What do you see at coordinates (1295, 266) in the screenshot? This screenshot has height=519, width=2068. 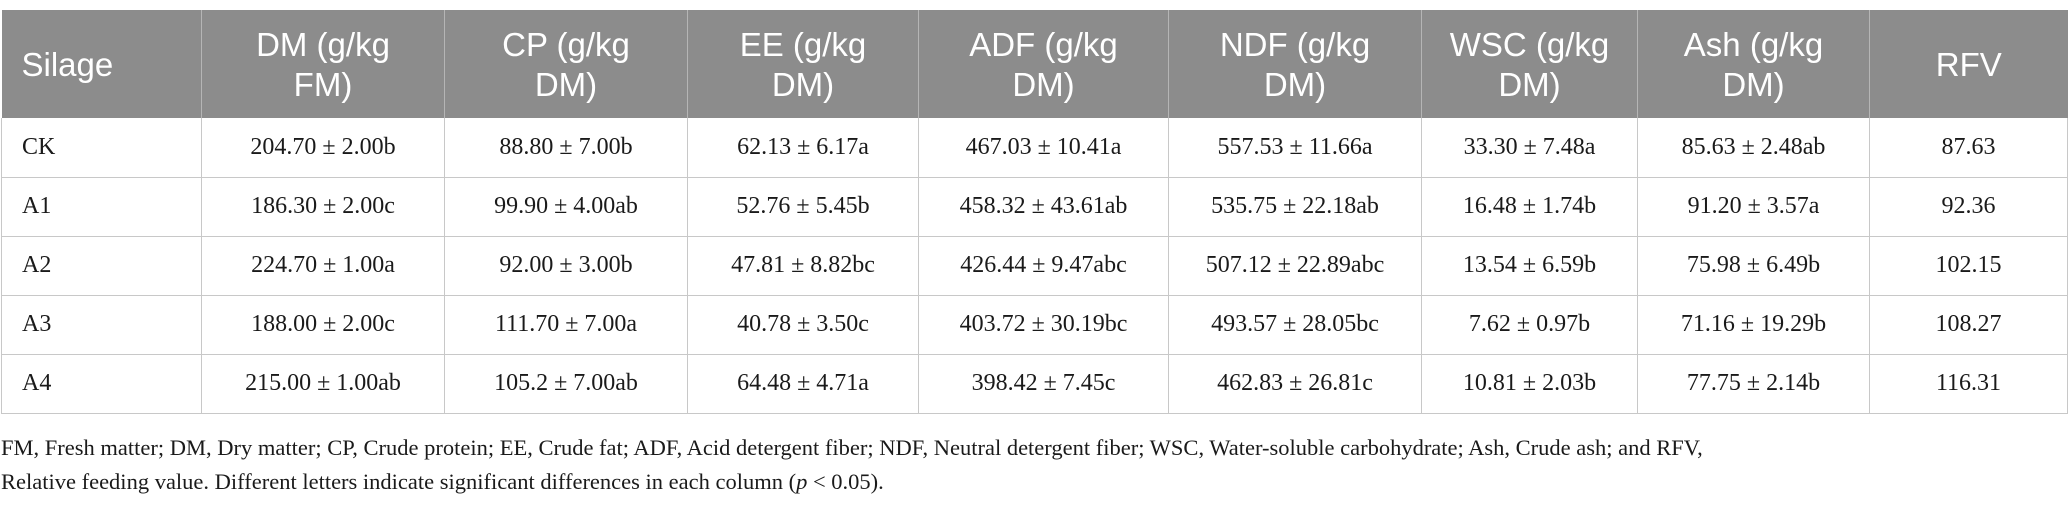 I see `table-cell: 507.12 ± 22.89abc` at bounding box center [1295, 266].